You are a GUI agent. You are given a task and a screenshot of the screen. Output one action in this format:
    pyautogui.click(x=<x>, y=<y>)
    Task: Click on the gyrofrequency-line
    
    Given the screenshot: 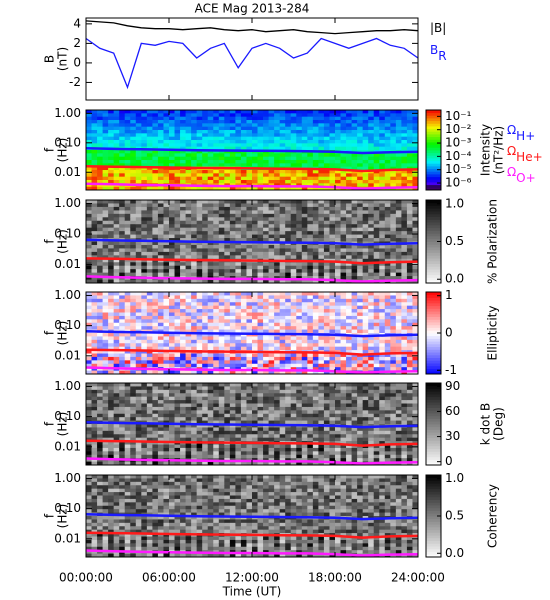 What is the action you would take?
    pyautogui.click(x=252, y=242)
    